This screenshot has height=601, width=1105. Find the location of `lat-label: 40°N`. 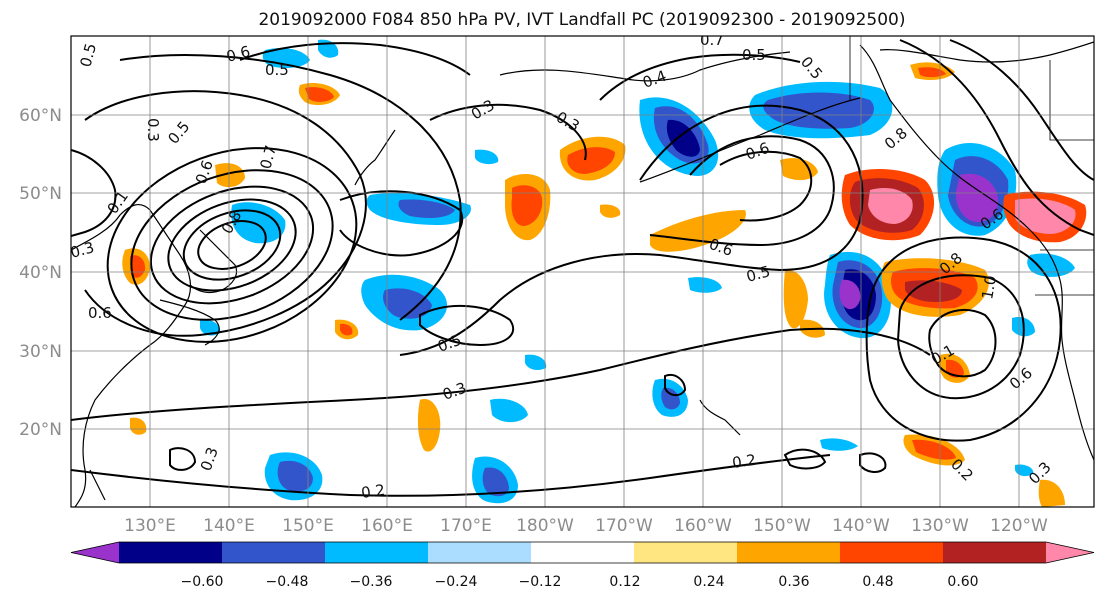

lat-label: 40°N is located at coordinates (40, 273).